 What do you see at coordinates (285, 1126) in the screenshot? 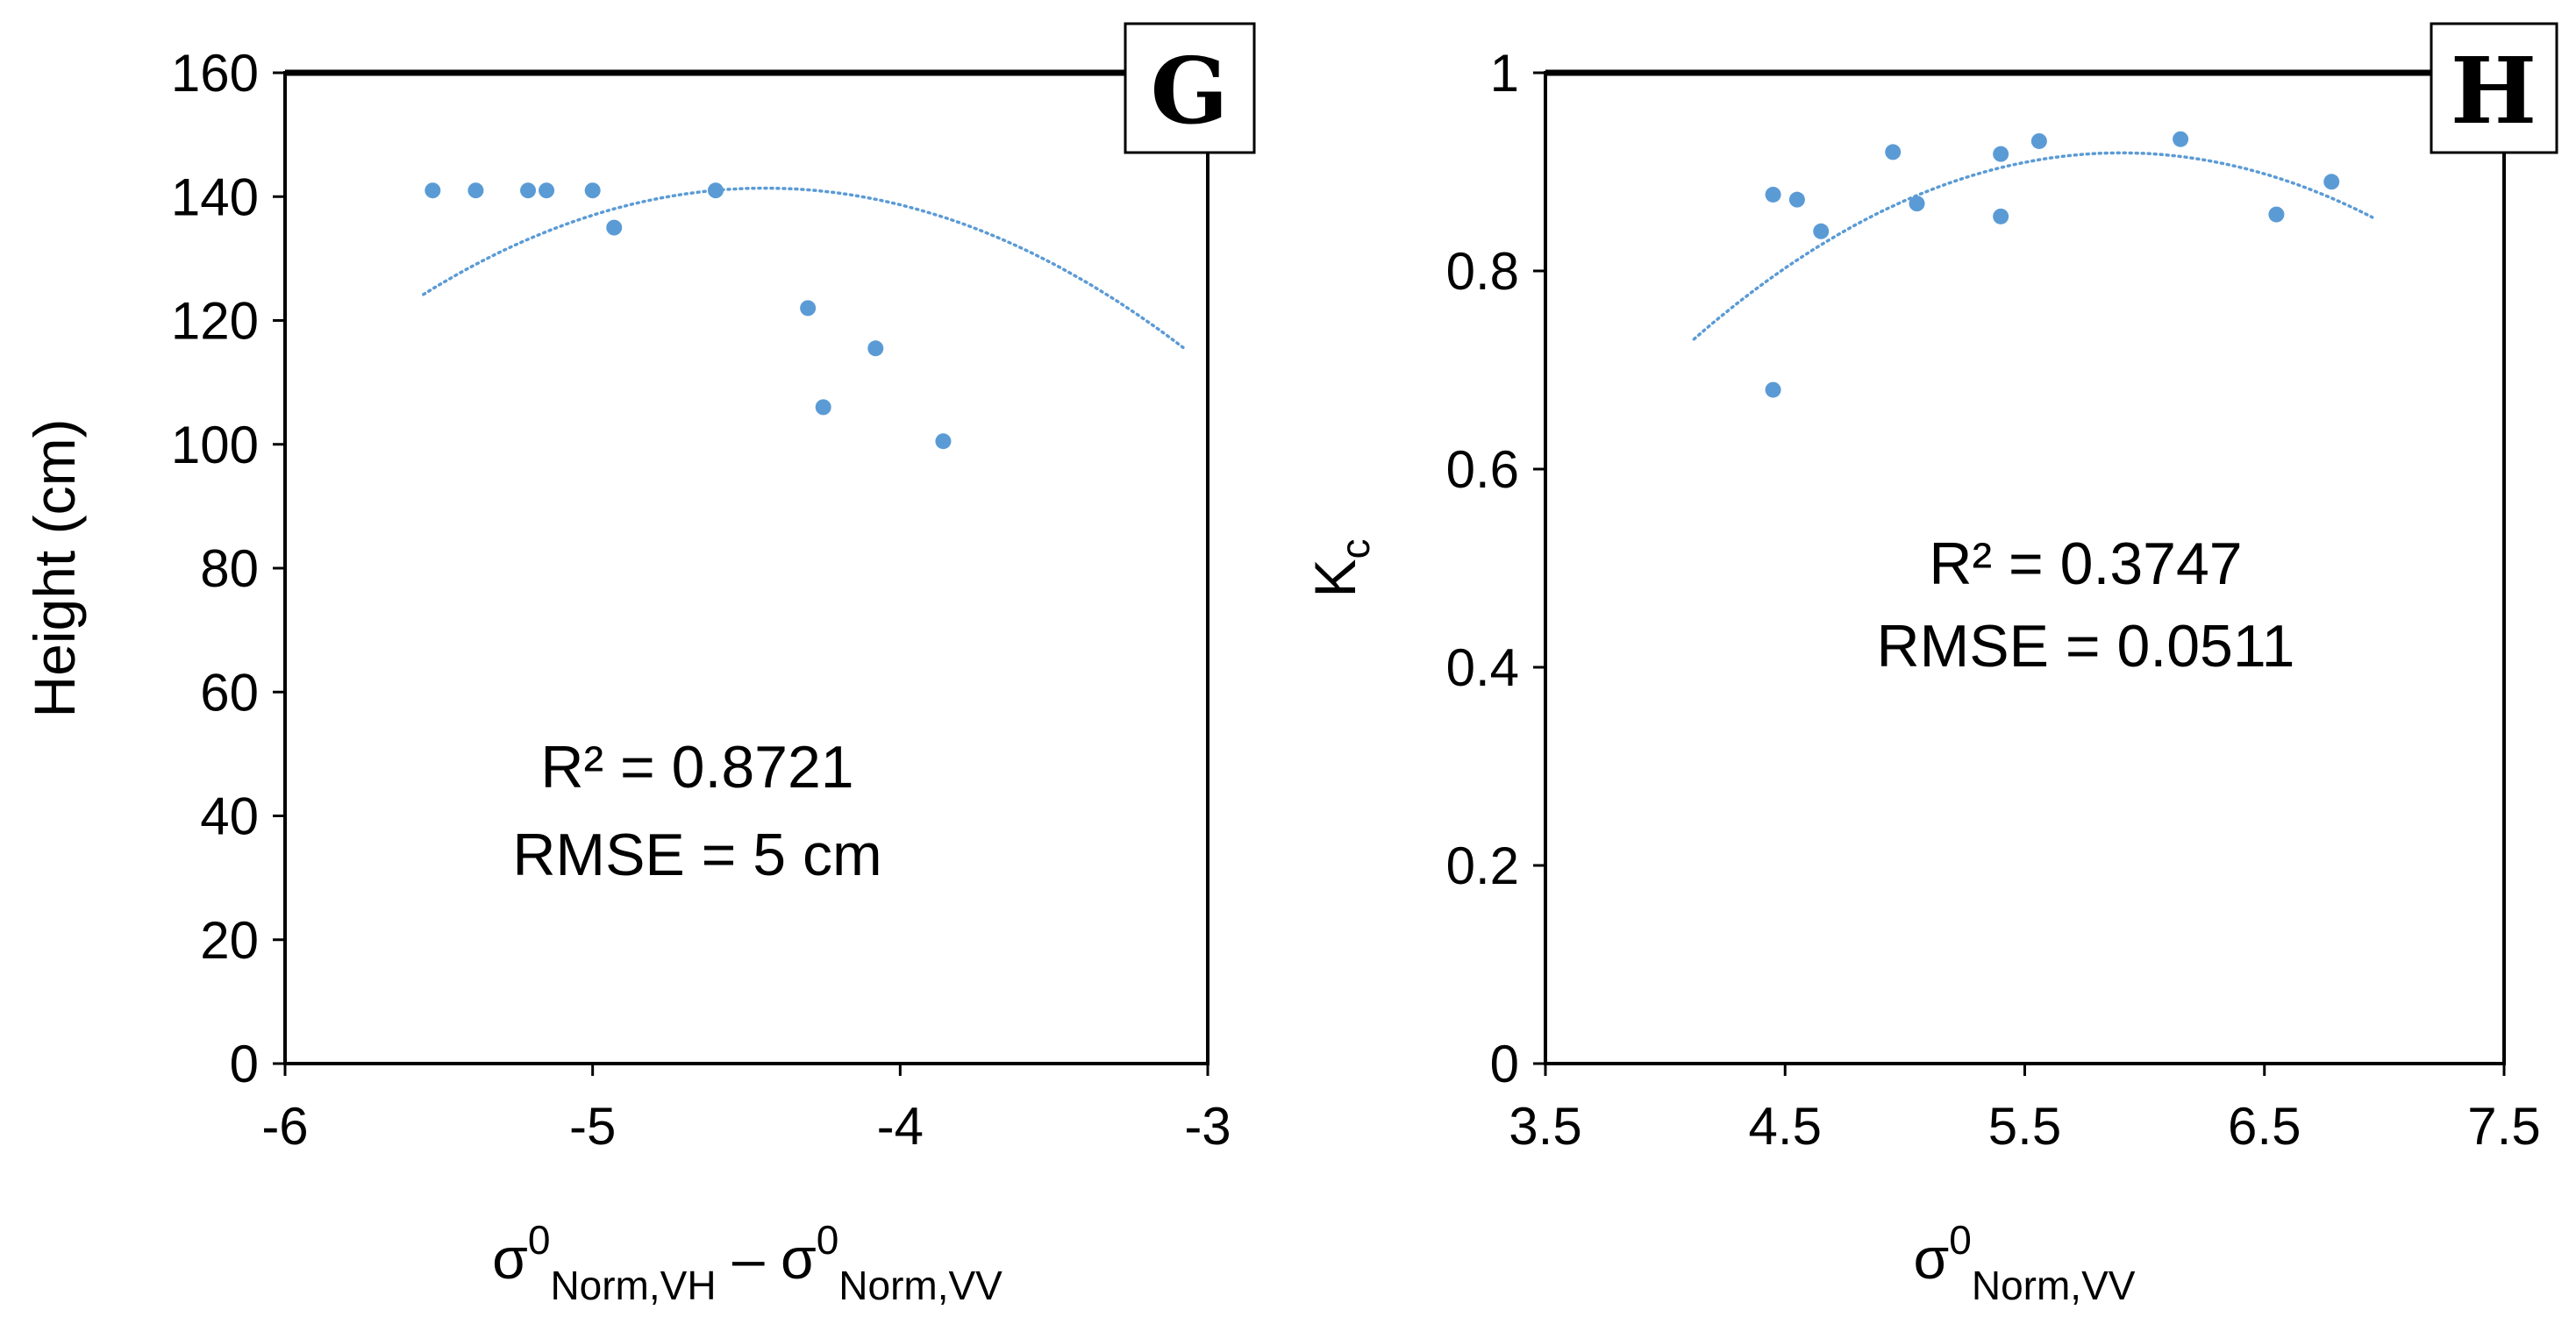
I see `panel-g-x-tick-label: -6` at bounding box center [285, 1126].